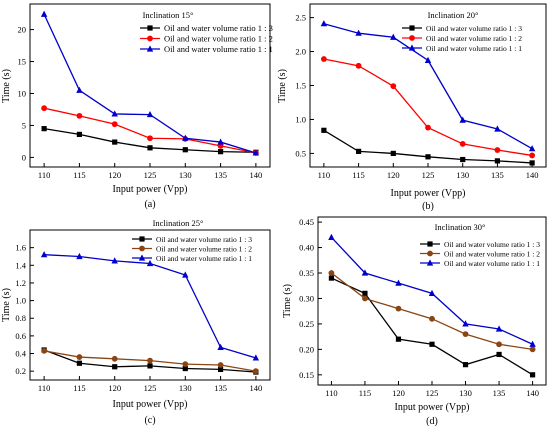  I want to click on y-tick-label-c: 0.6, so click(20, 336).